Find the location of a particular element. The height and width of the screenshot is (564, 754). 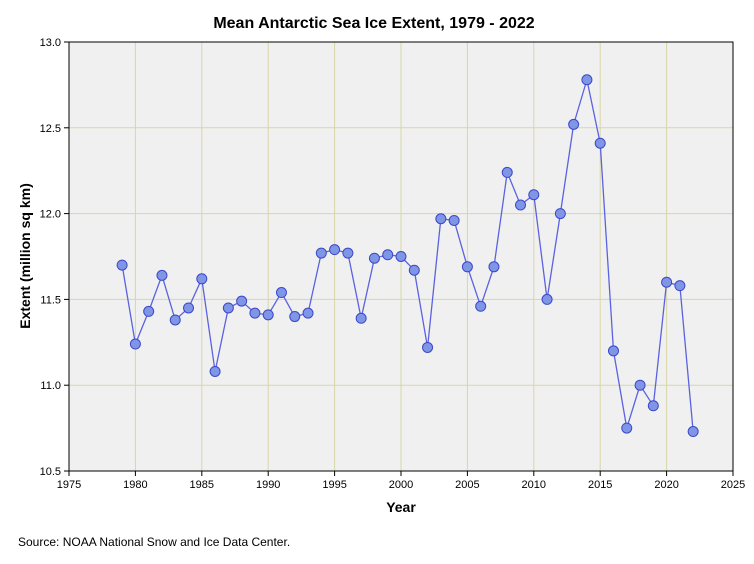

data-point-2012 is located at coordinates (560, 214).